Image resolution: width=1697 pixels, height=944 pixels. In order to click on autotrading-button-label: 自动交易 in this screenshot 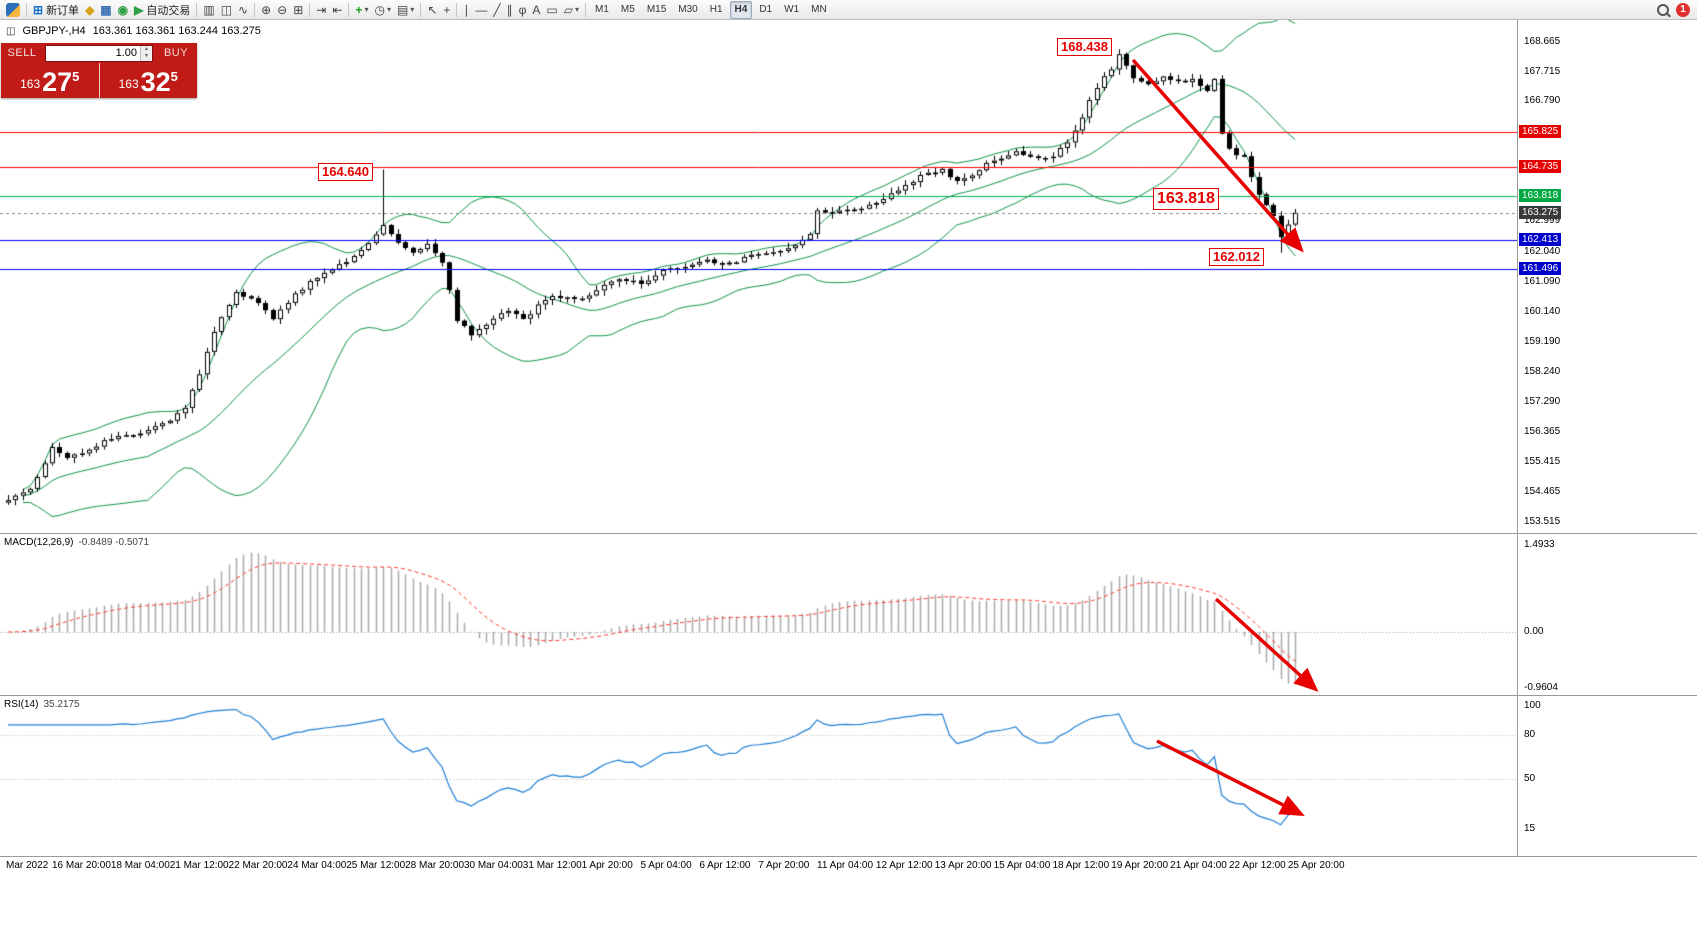, I will do `click(168, 10)`.